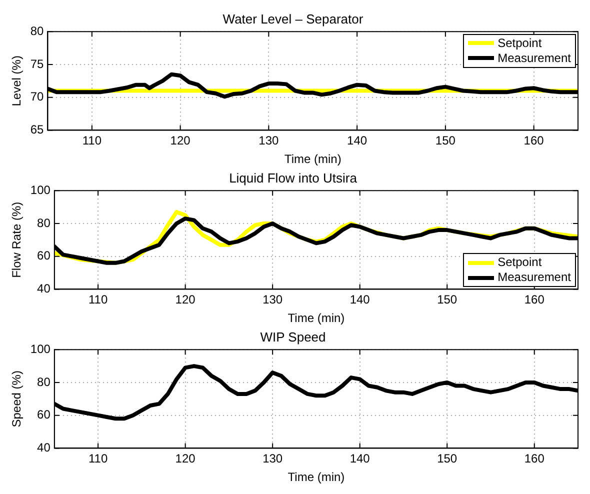  I want to click on y-axis-title: Flow Rate (%), so click(17, 240).